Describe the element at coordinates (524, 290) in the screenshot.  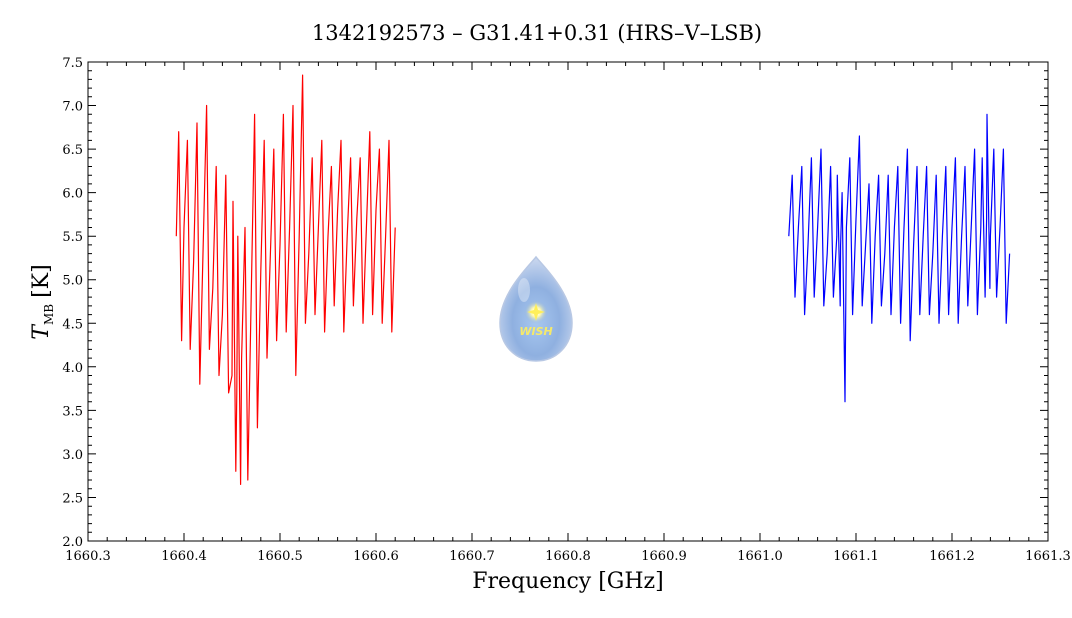
I see `droplet-highlight` at that location.